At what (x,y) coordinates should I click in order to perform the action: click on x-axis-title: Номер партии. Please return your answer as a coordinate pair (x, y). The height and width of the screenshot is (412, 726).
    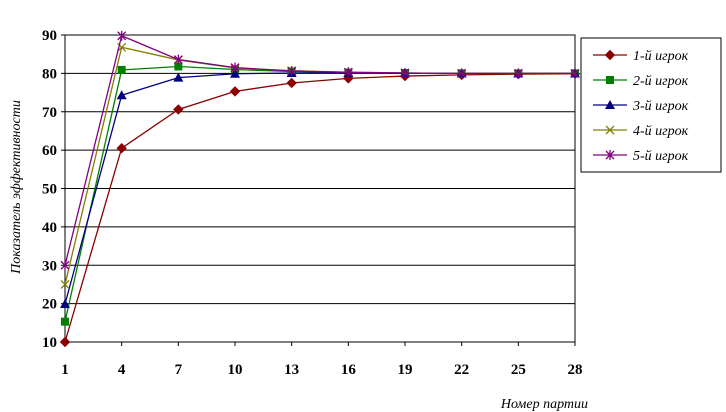
    Looking at the image, I should click on (544, 404).